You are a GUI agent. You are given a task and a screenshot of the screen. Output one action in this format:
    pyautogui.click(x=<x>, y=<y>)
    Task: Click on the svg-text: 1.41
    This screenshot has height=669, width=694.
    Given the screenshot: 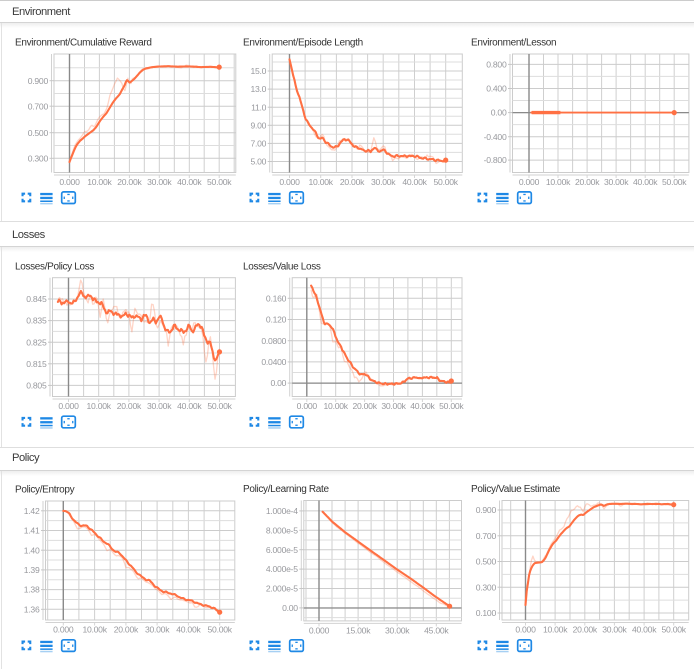 What is the action you would take?
    pyautogui.click(x=32, y=531)
    